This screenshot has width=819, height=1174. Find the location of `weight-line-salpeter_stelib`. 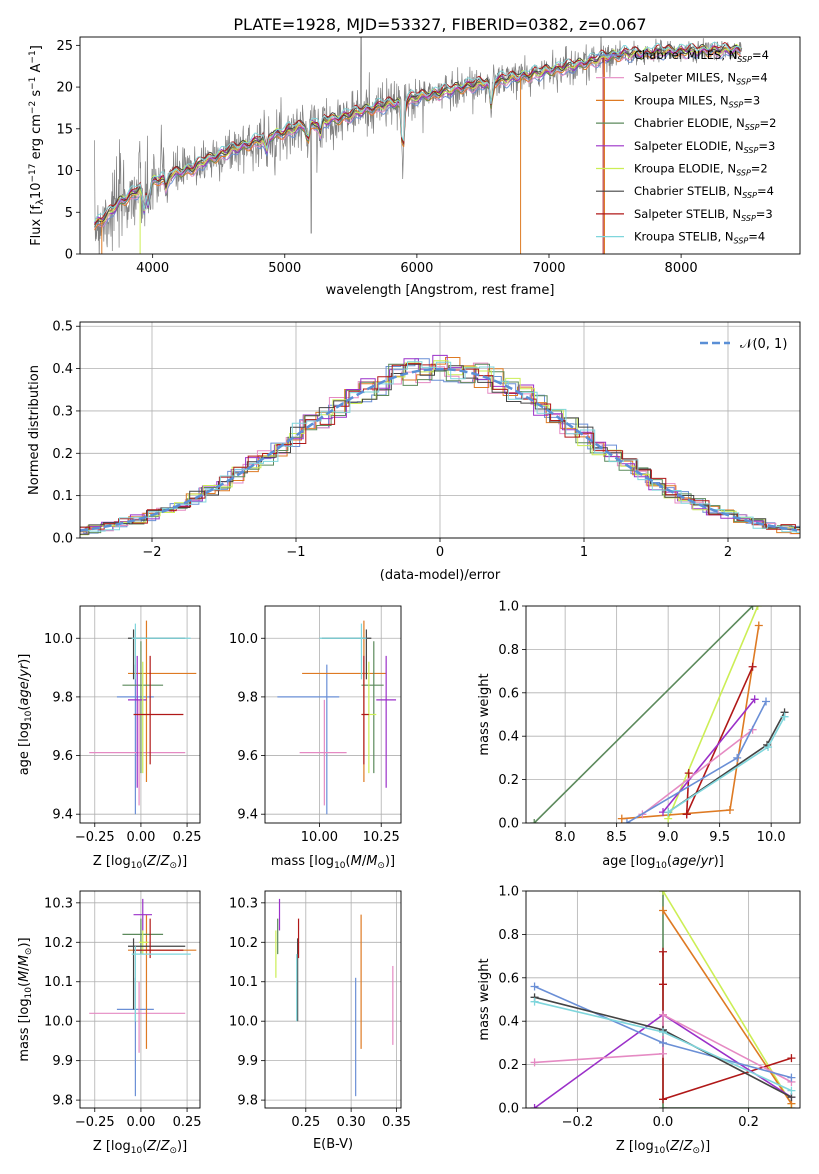

weight-line-salpeter_stelib is located at coordinates (719, 740).